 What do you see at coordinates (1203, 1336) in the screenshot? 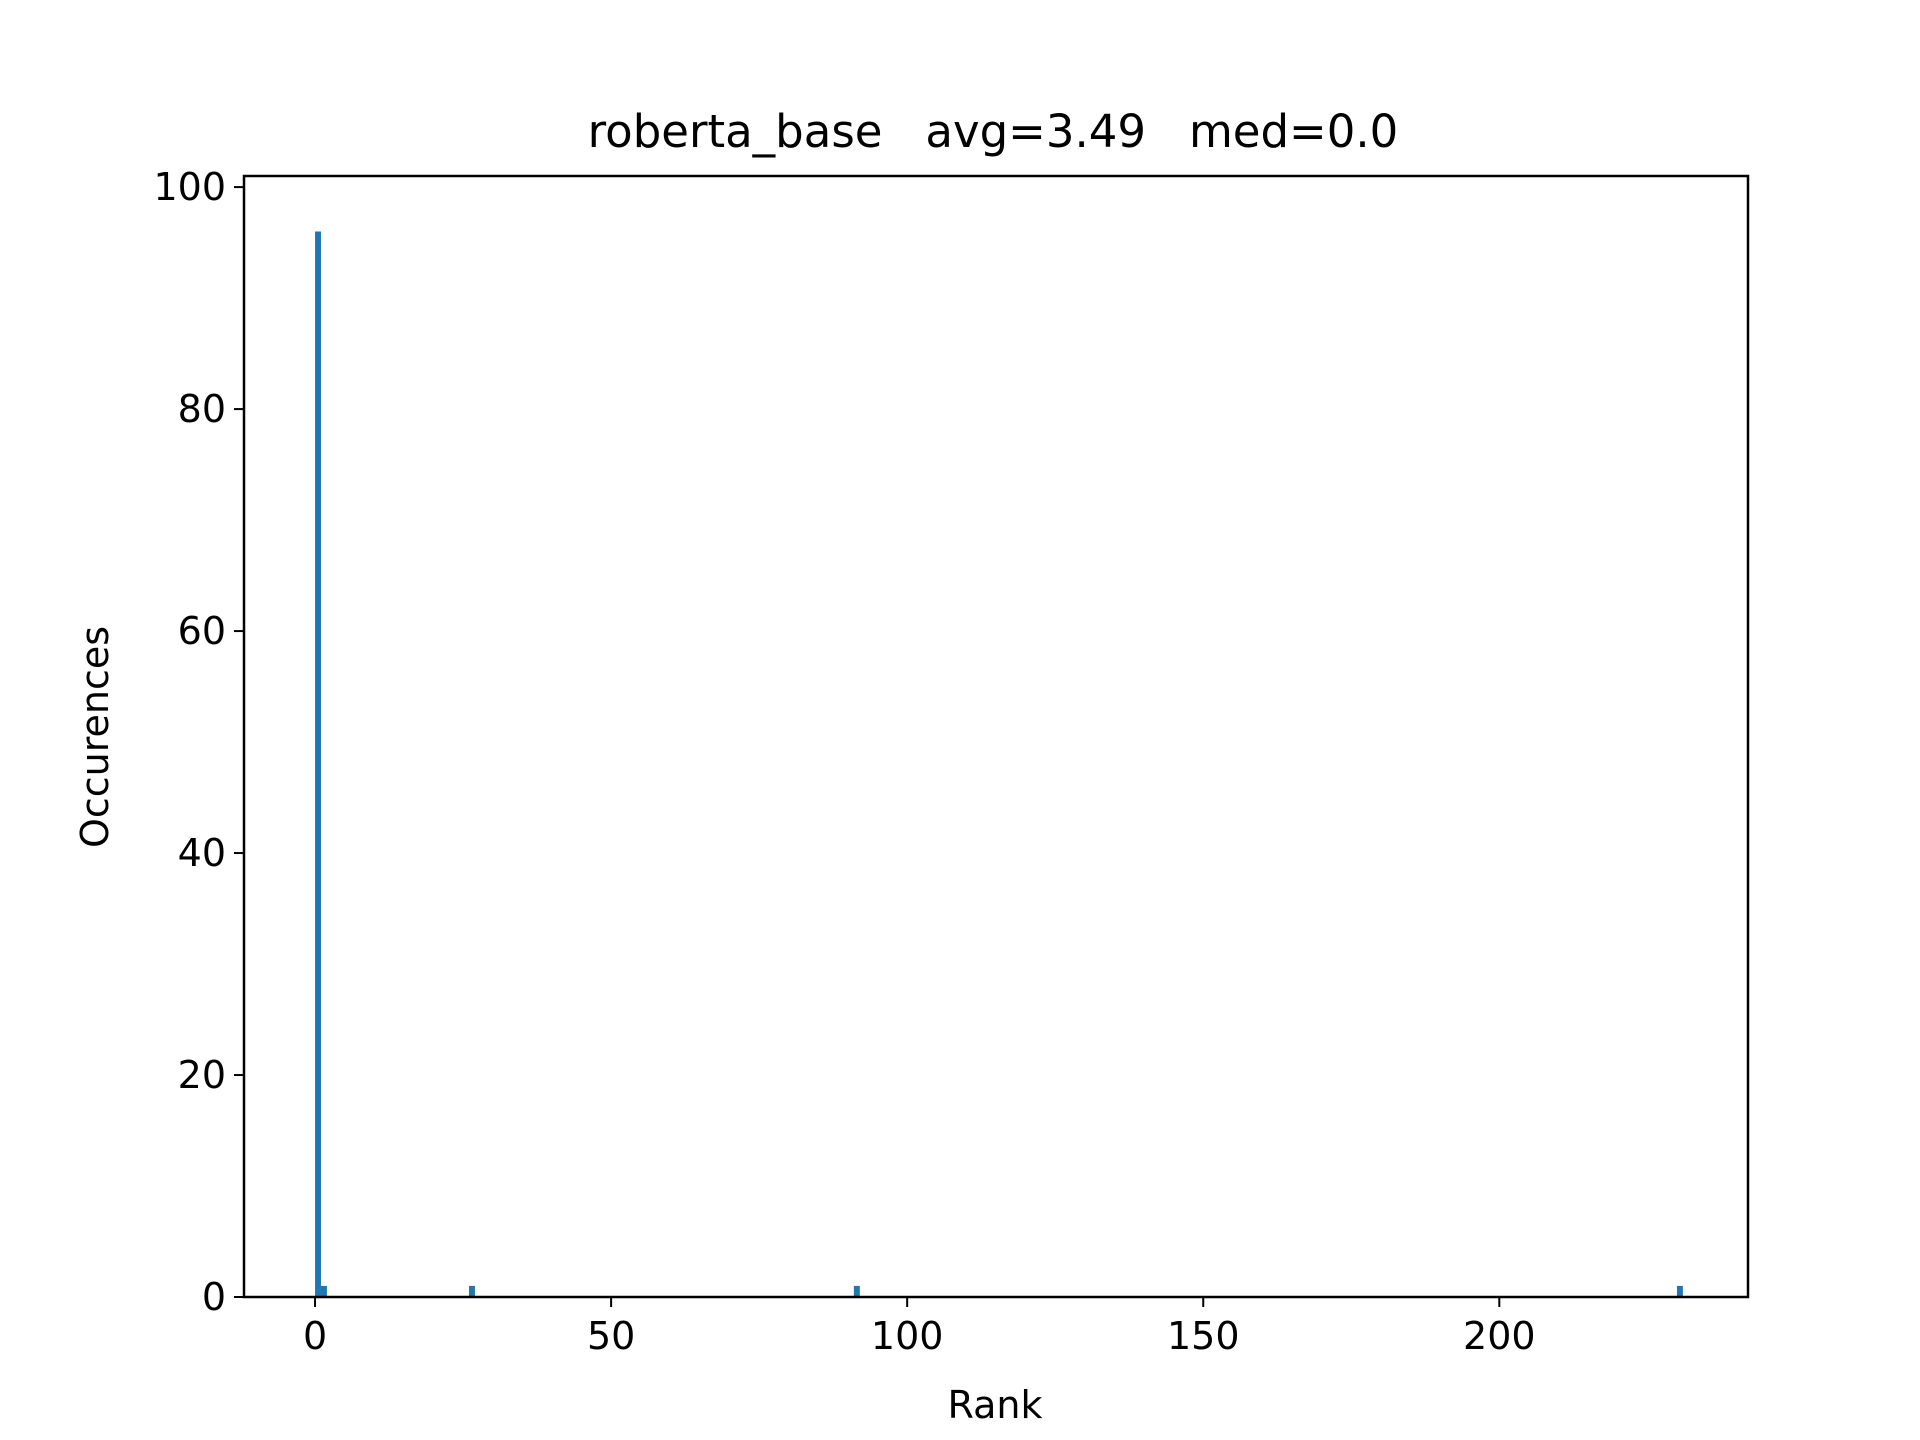
I see `x-tick-label: 150` at bounding box center [1203, 1336].